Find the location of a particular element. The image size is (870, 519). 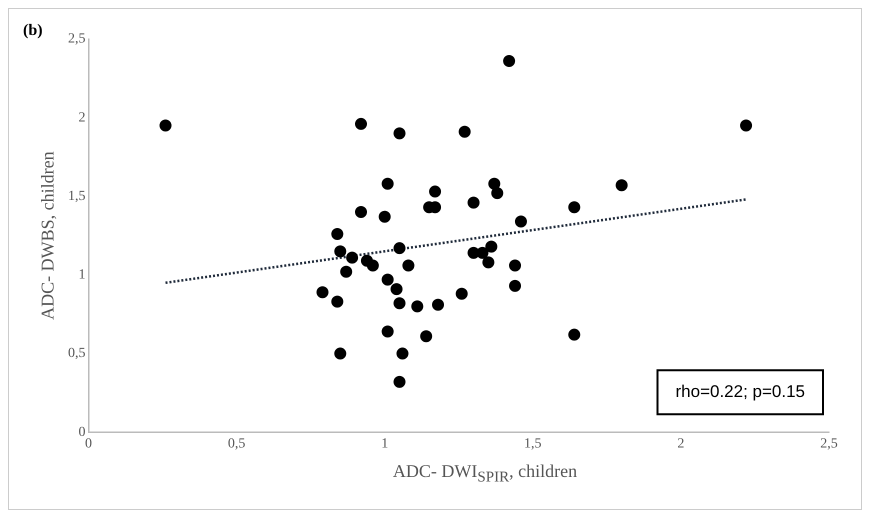

y-tick-label: 2,5 is located at coordinates (77, 39).